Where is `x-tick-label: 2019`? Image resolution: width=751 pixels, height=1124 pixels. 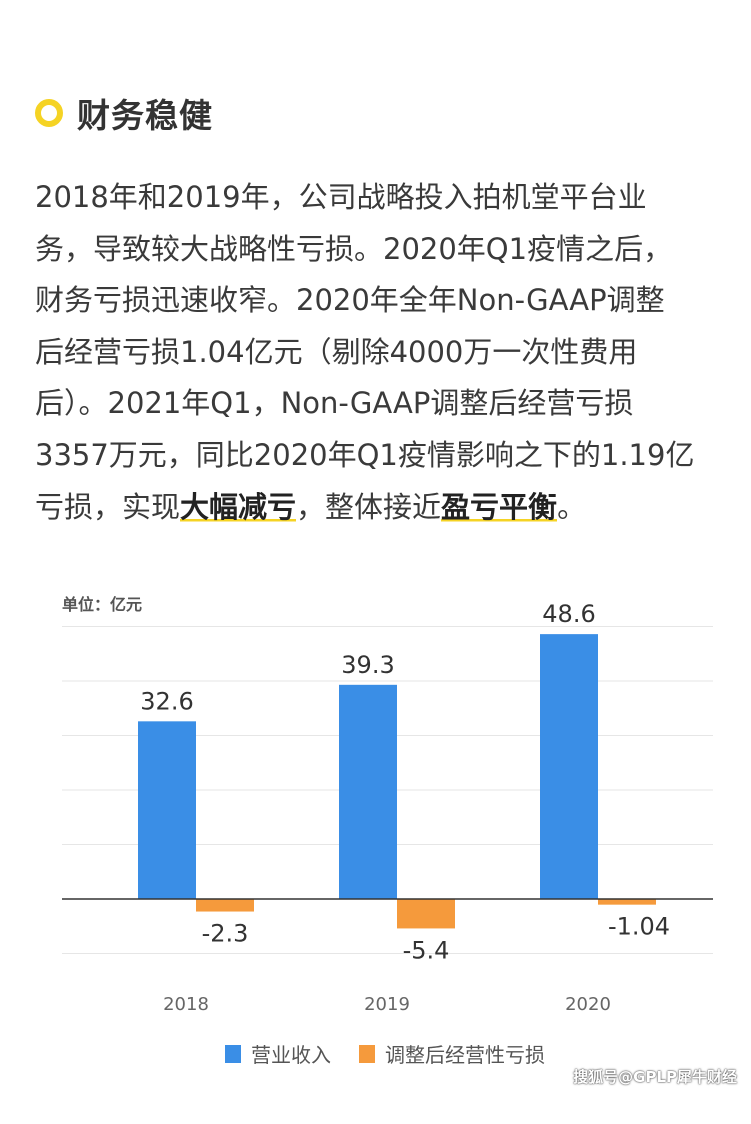
x-tick-label: 2019 is located at coordinates (387, 1004).